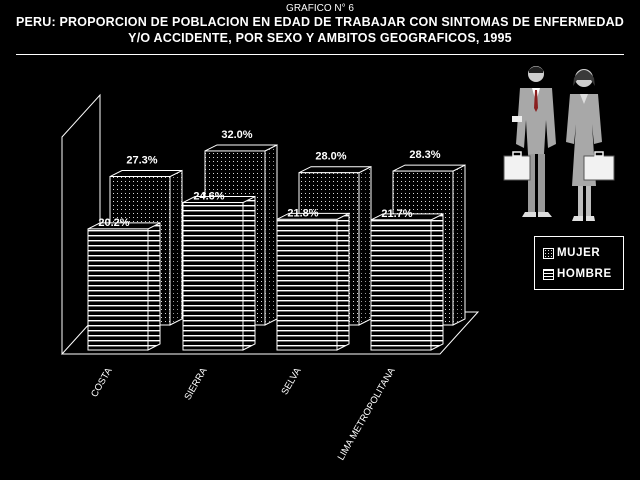 This screenshot has height=480, width=640. I want to click on label-mujer-2: 28.0%, so click(330, 157).